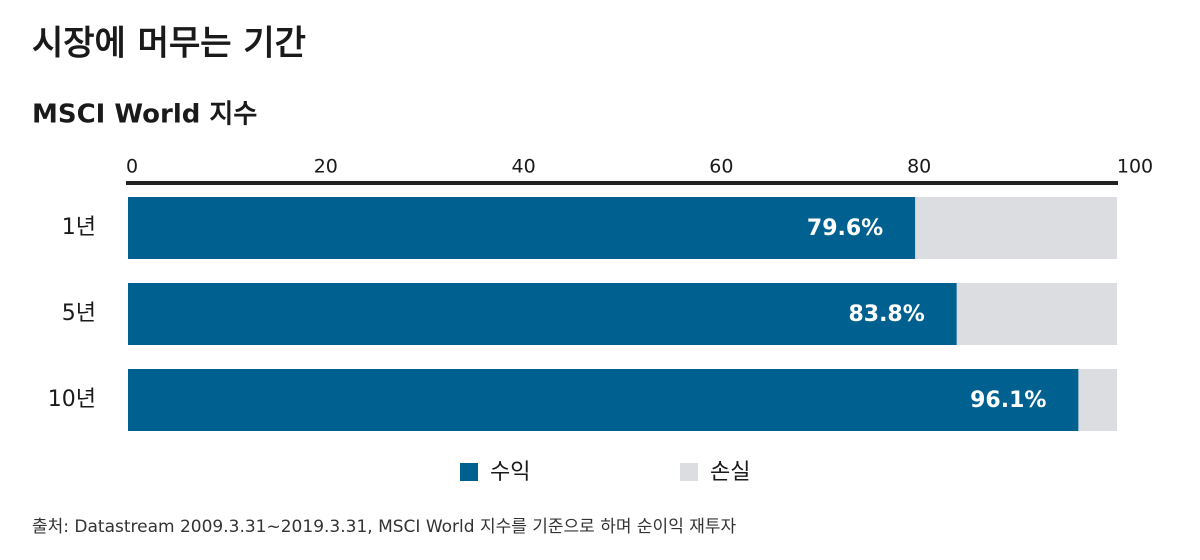 The height and width of the screenshot is (560, 1200). I want to click on x-tick-label: 0, so click(132, 167).